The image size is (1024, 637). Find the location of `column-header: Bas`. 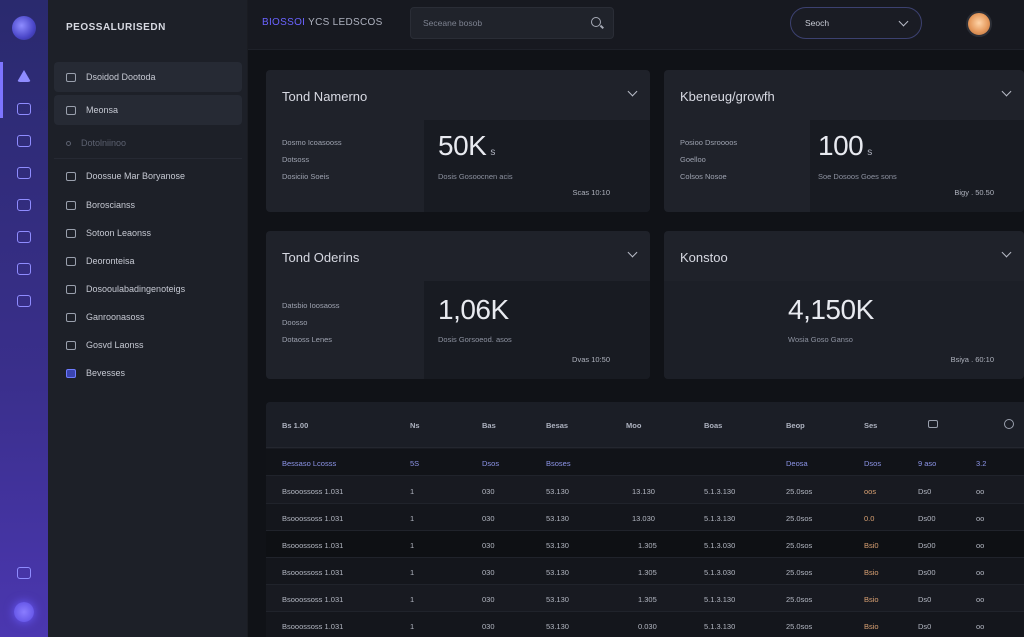

column-header: Bas is located at coordinates (489, 425).